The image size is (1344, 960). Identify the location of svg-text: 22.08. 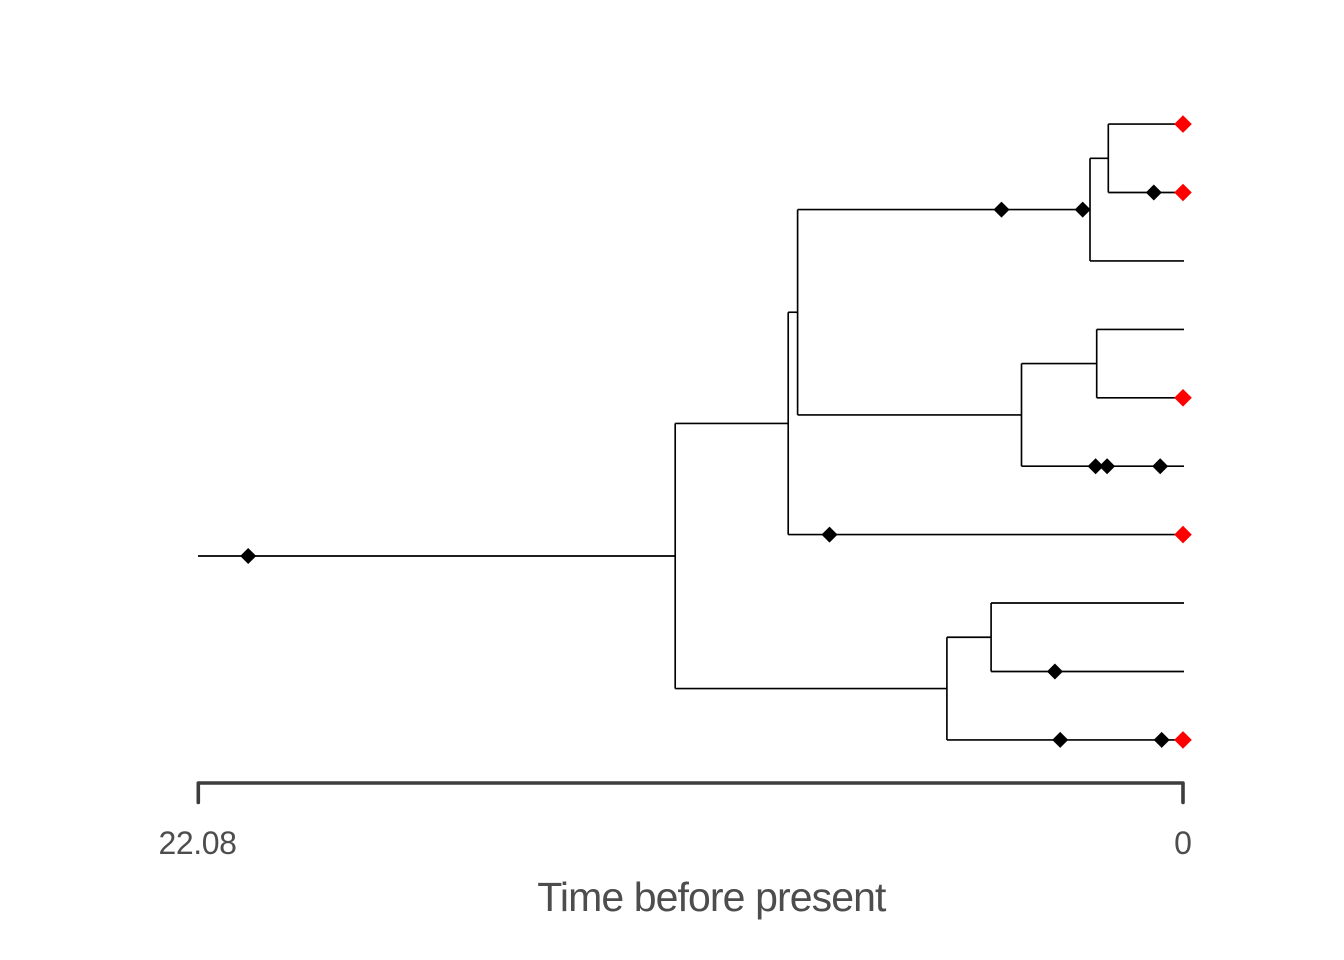
(197, 843).